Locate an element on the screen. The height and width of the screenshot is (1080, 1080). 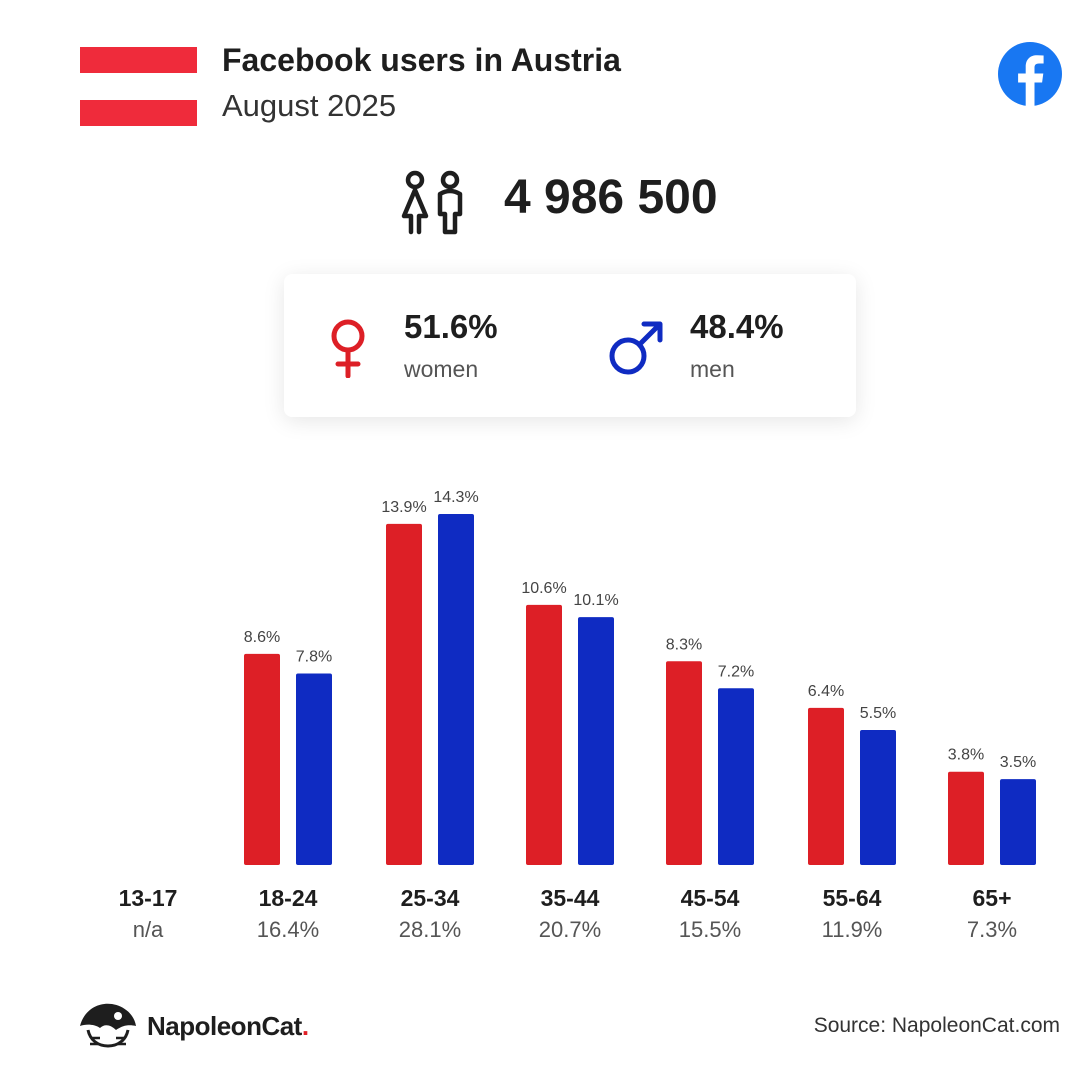
men-label: men is located at coordinates (712, 369).